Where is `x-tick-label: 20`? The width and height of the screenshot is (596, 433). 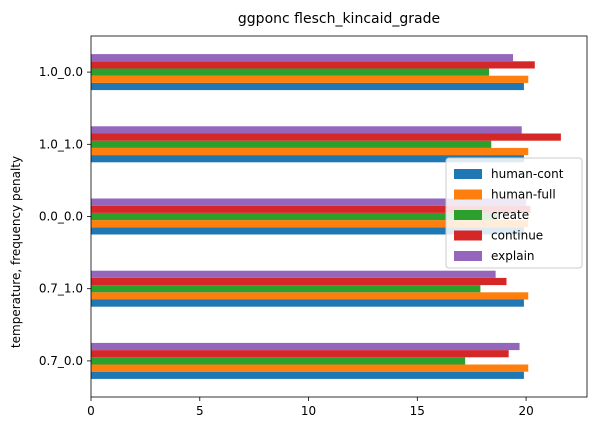 x-tick-label: 20 is located at coordinates (525, 411).